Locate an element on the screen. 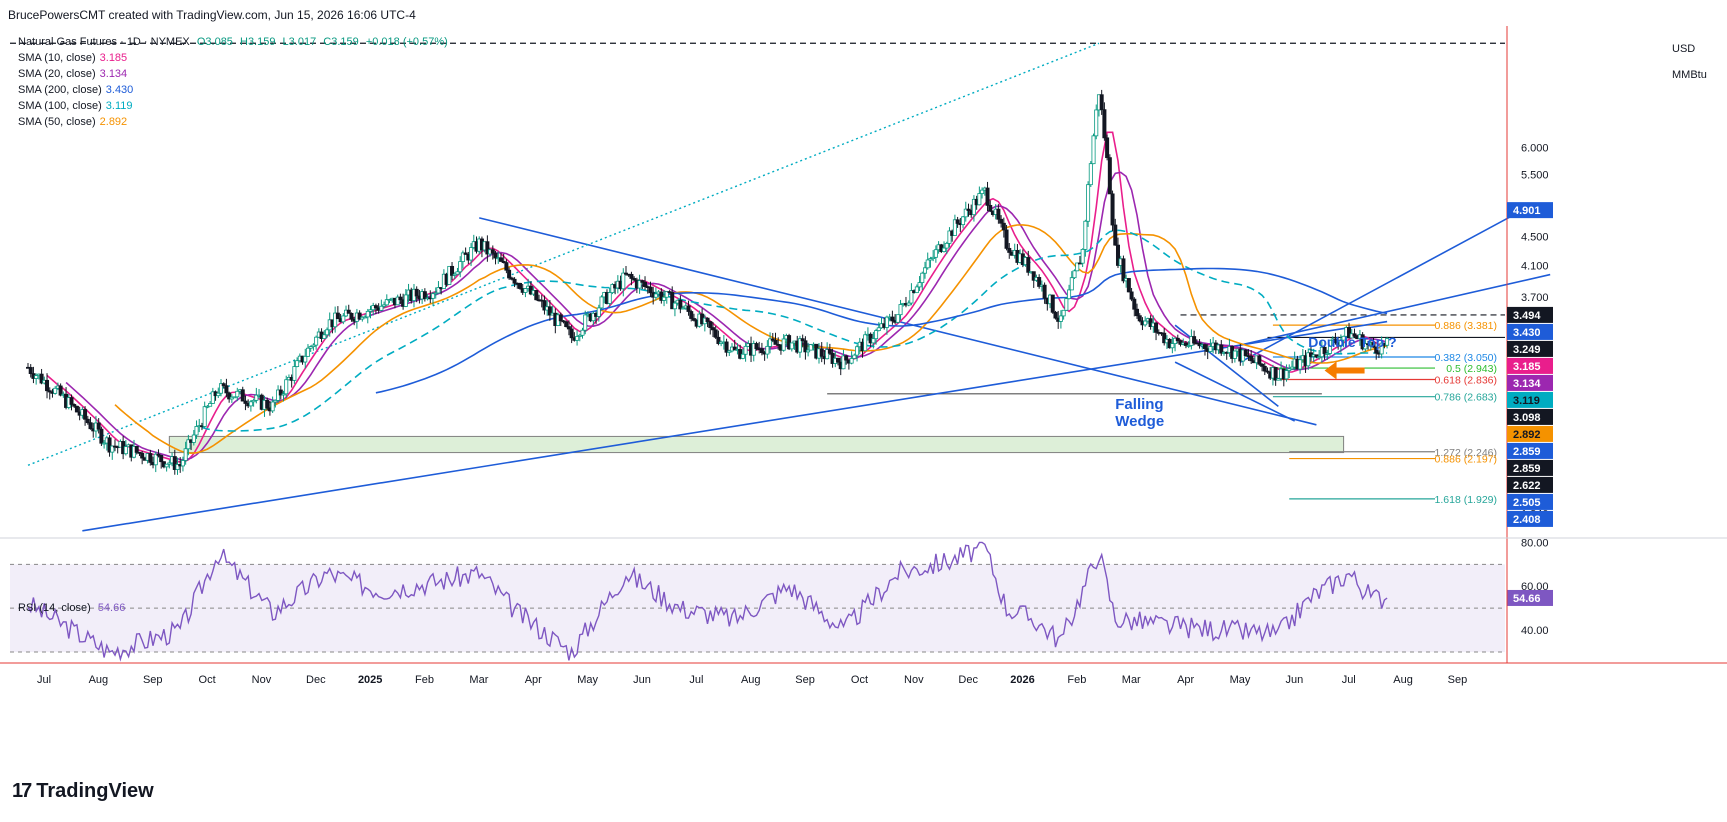  rsi-legend: RSI (14, close) 54.66 is located at coordinates (71, 608).